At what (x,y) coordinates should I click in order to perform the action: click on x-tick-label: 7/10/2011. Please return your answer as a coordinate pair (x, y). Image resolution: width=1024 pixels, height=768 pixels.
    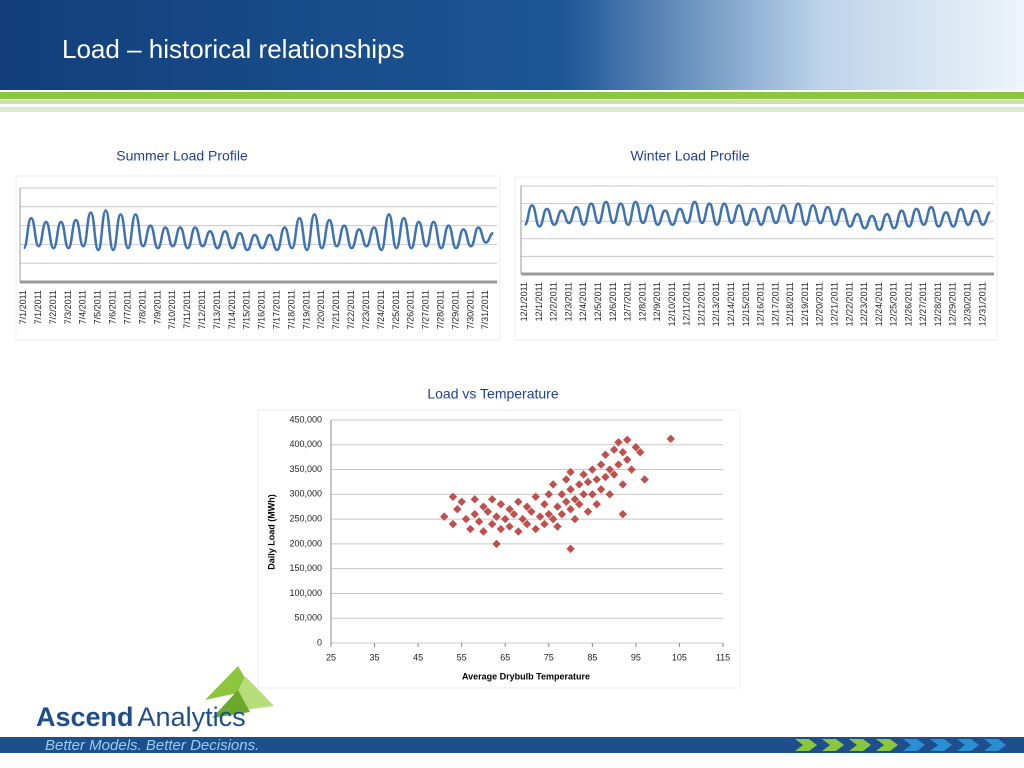
    Looking at the image, I should click on (172, 309).